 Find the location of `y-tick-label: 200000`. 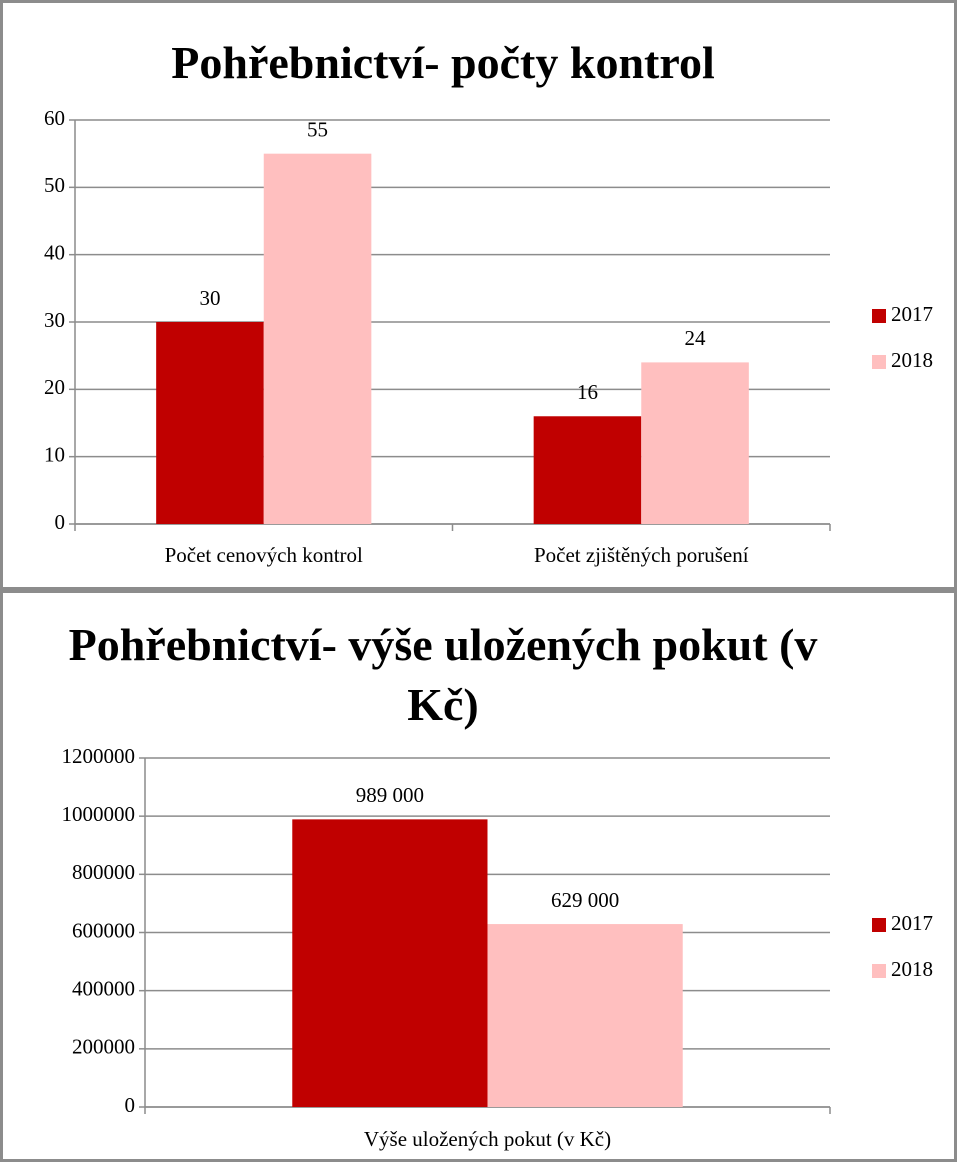

y-tick-label: 200000 is located at coordinates (103, 1047).